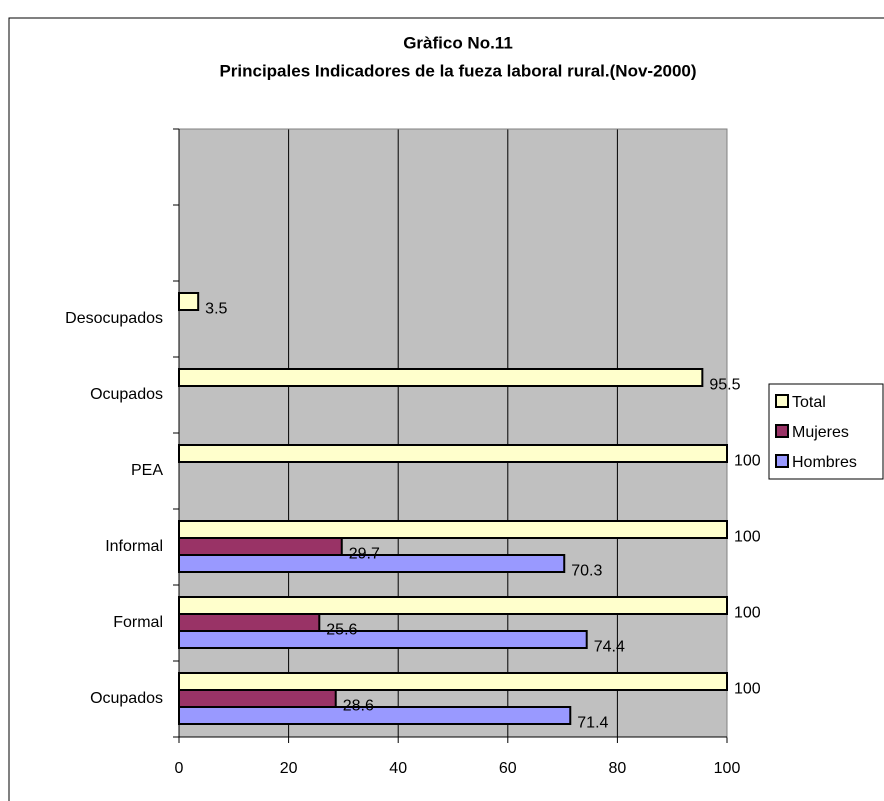  Describe the element at coordinates (358, 706) in the screenshot. I see `value-label: 28.6` at that location.